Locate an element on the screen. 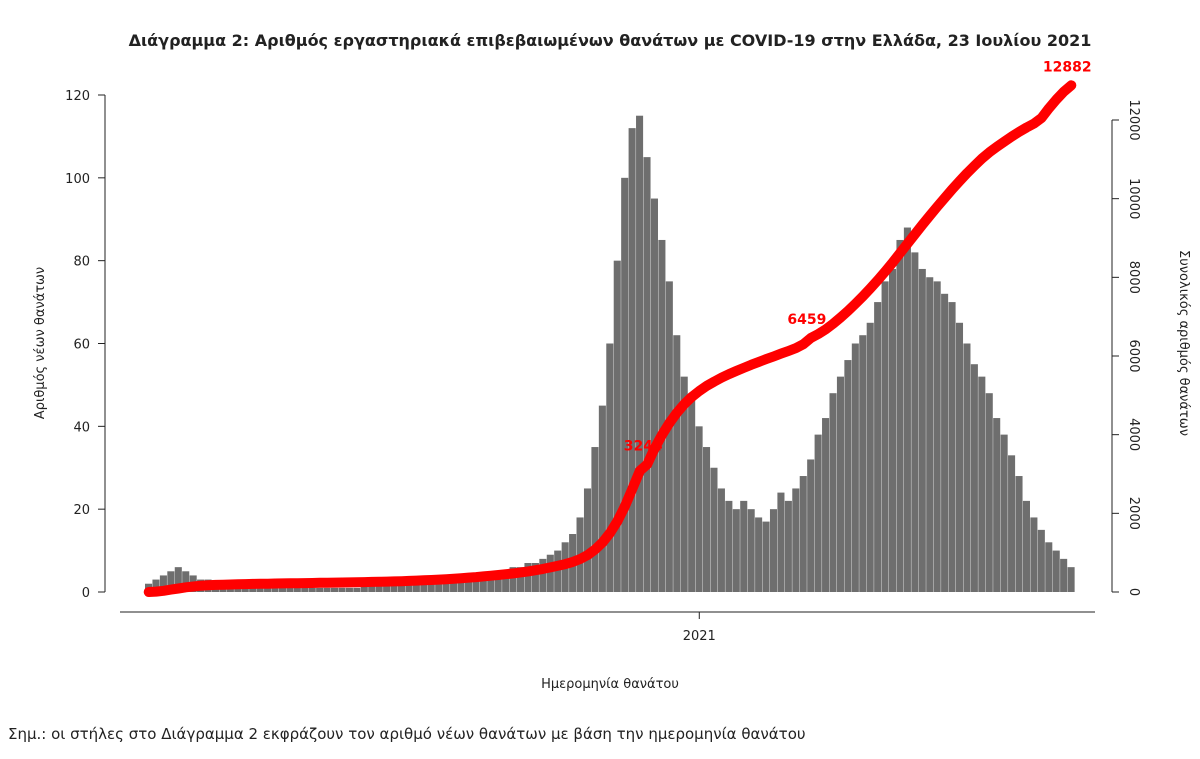  y2-tick-label: 8000 is located at coordinates (1133, 277).